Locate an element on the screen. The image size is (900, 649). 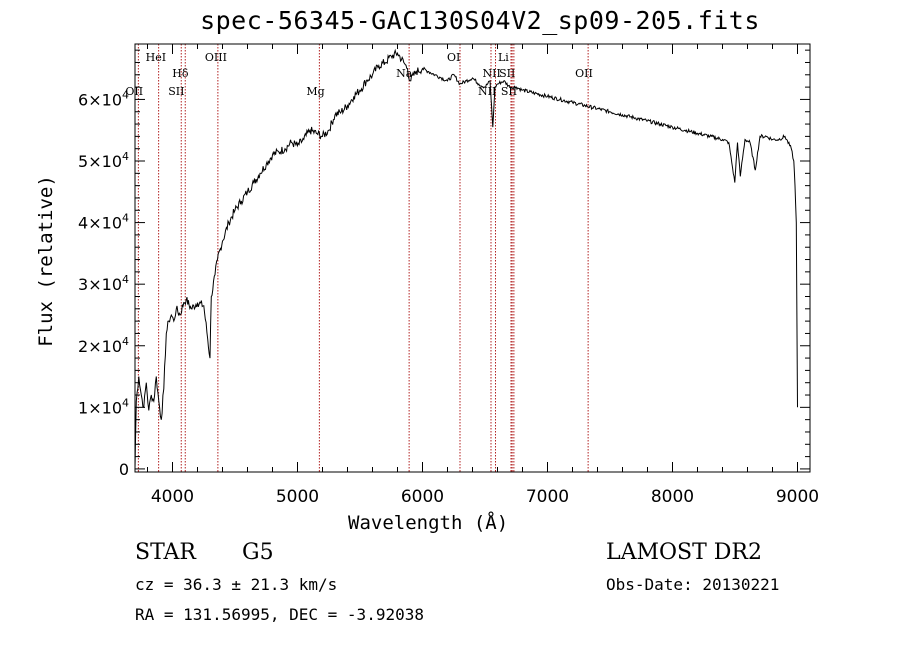
y-tick-exponent-5: 4 is located at coordinates (125, 156).